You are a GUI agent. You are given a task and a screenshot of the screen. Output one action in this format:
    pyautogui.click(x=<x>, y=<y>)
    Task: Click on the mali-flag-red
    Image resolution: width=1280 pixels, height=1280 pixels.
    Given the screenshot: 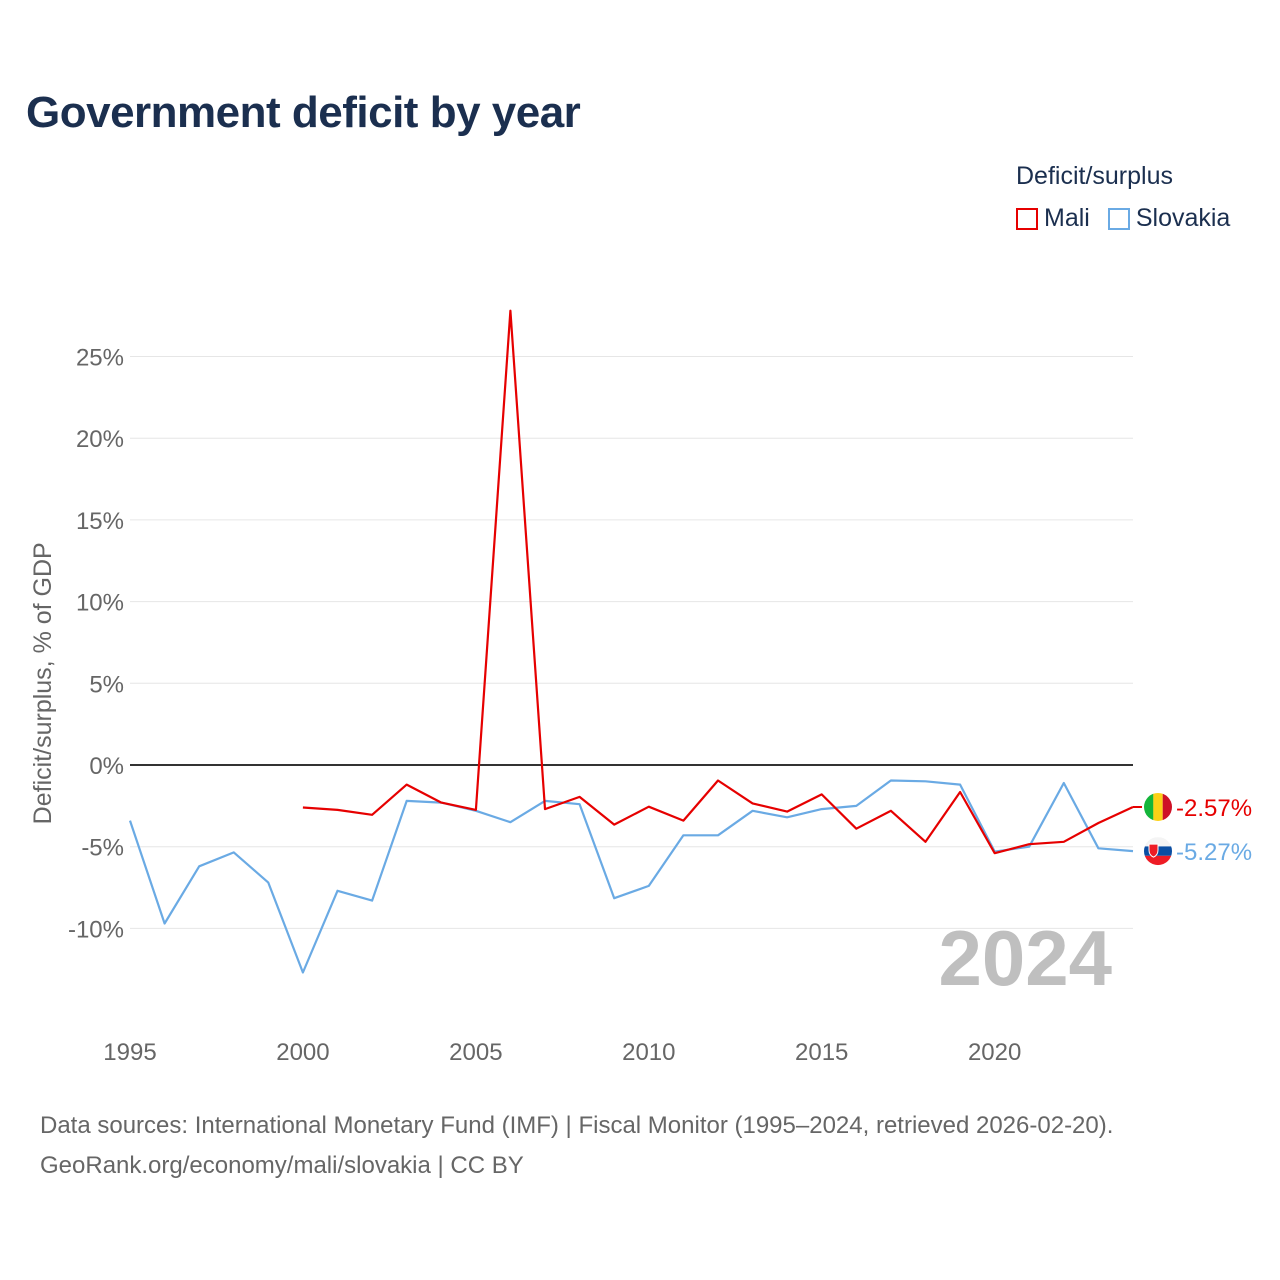 What is the action you would take?
    pyautogui.click(x=1167, y=806)
    